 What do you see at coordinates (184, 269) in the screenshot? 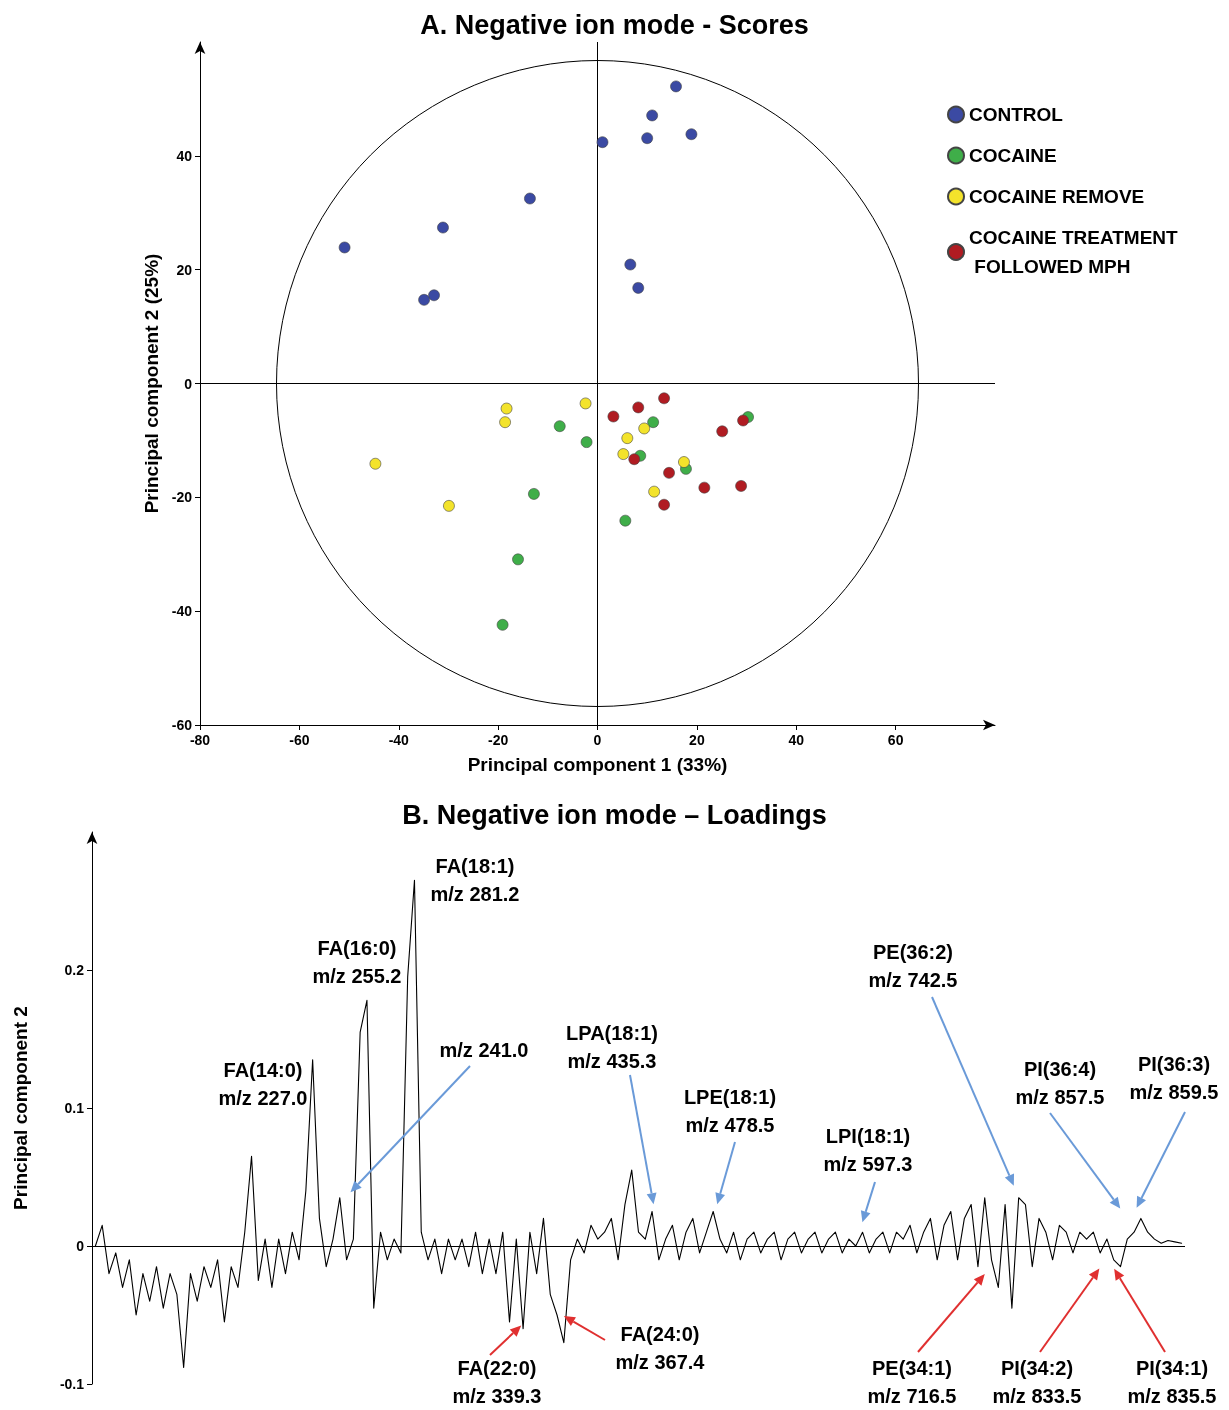
I see `y-tick-label: 20` at bounding box center [184, 269].